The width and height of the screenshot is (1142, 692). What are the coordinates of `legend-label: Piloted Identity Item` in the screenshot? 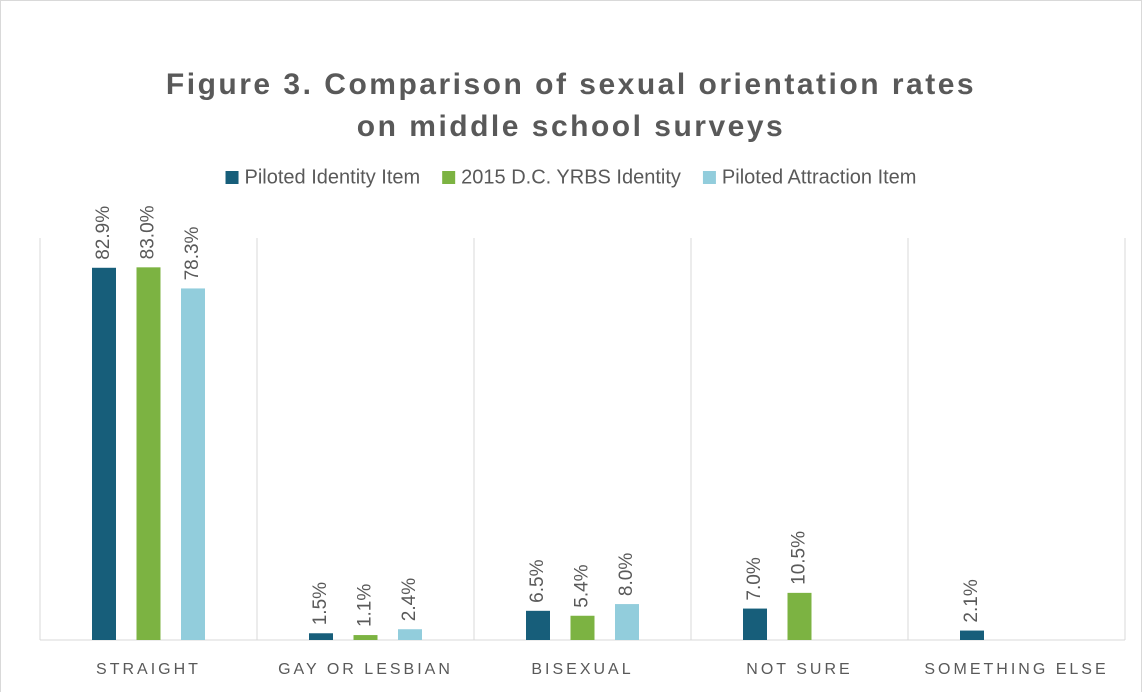 It's located at (333, 177).